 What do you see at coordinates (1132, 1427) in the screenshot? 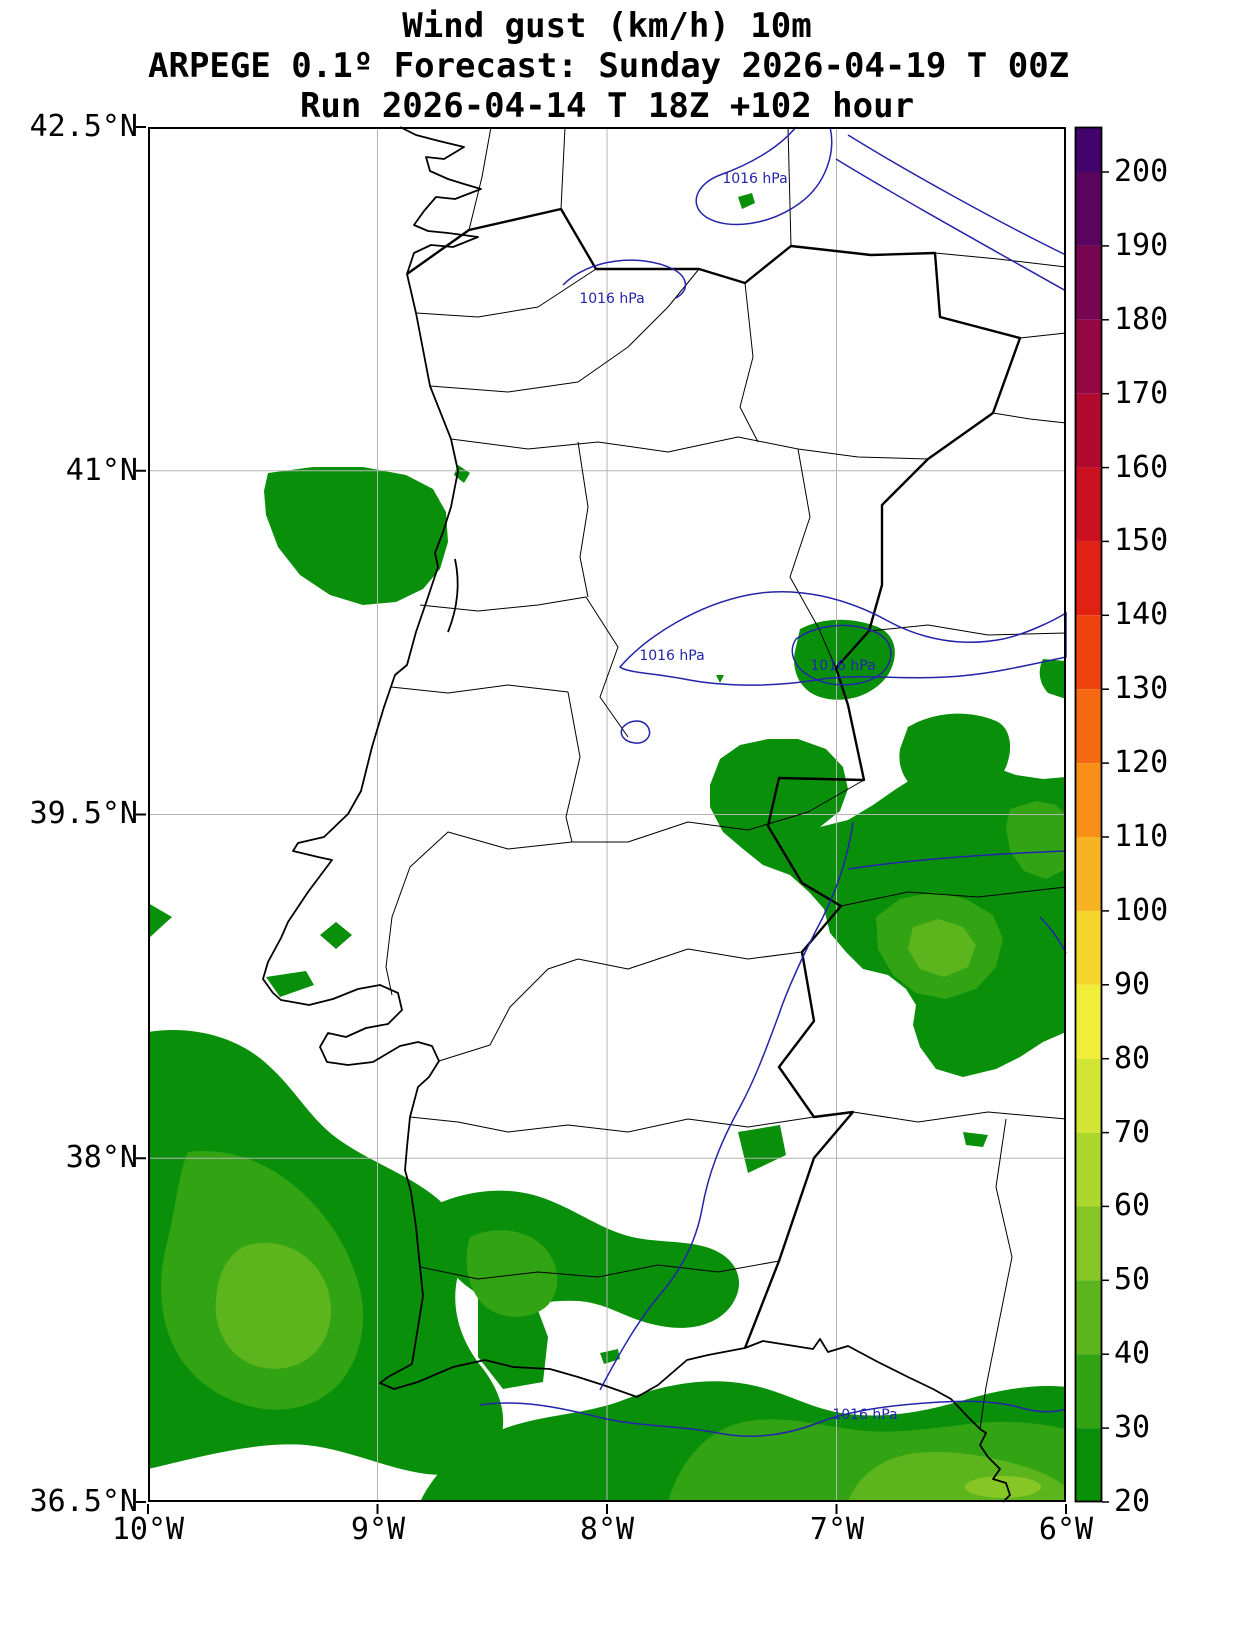
I see `colorbar-tick-label: 30` at bounding box center [1132, 1427].